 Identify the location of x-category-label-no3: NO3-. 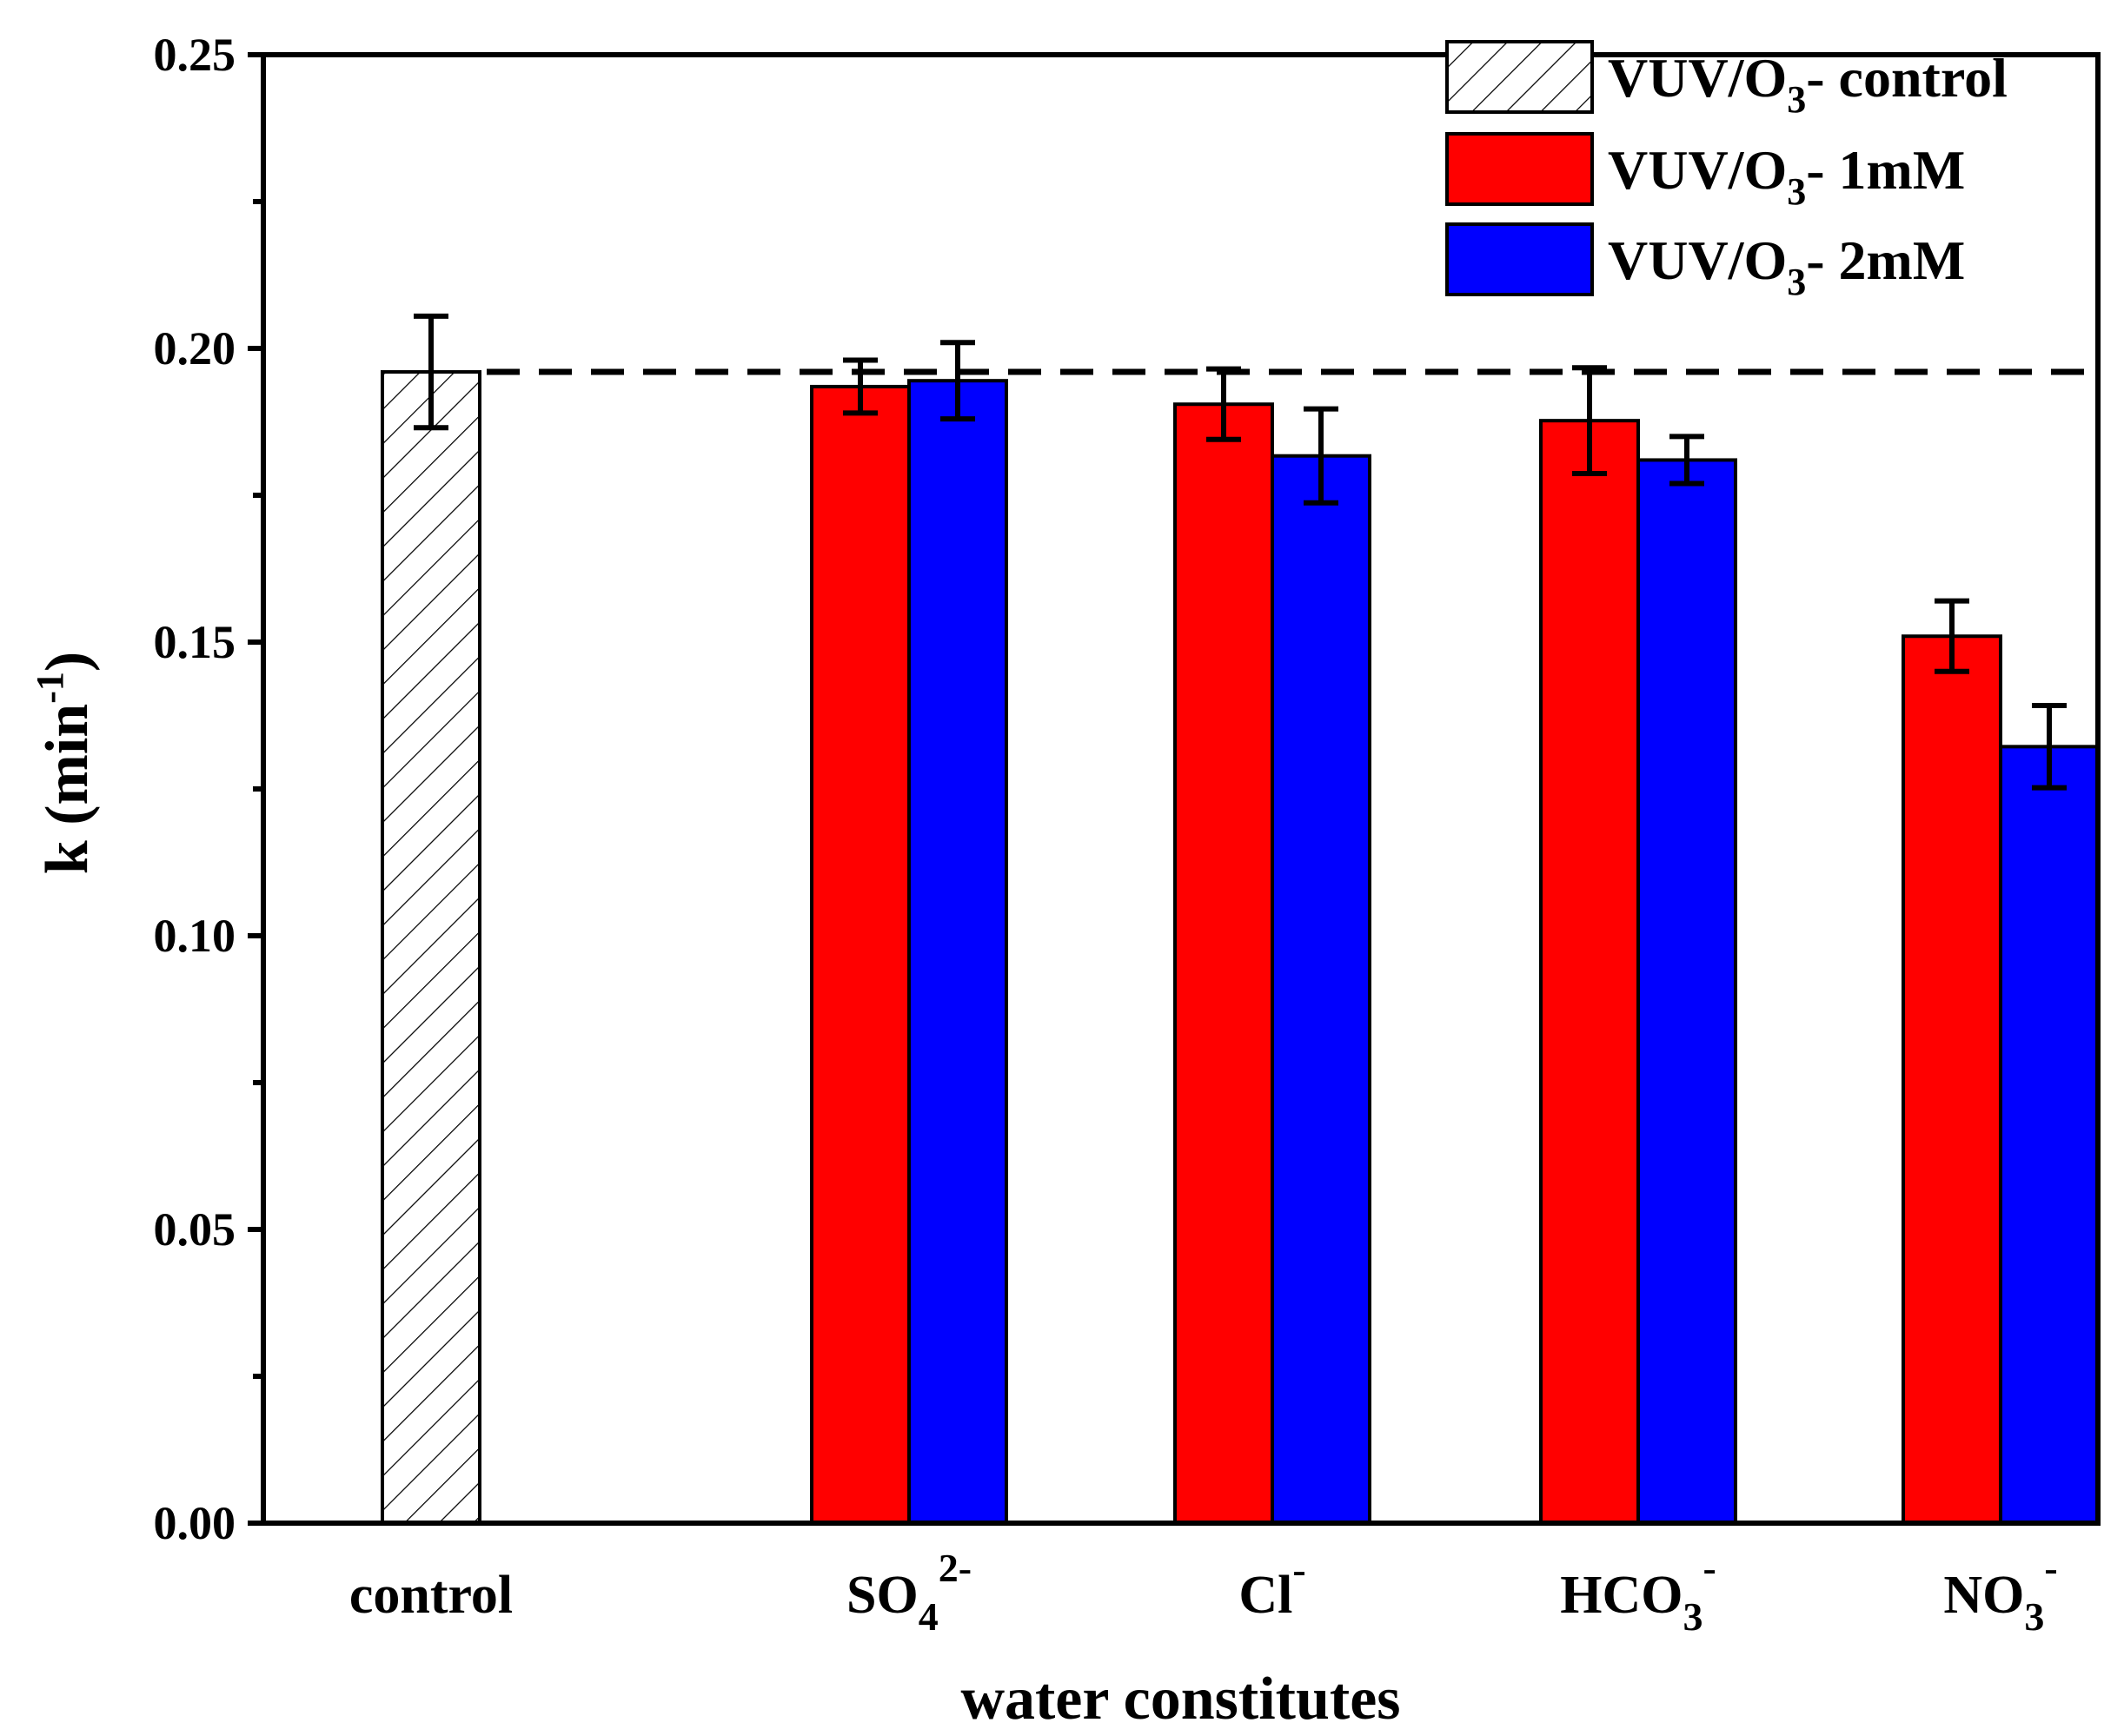
(2000, 1592).